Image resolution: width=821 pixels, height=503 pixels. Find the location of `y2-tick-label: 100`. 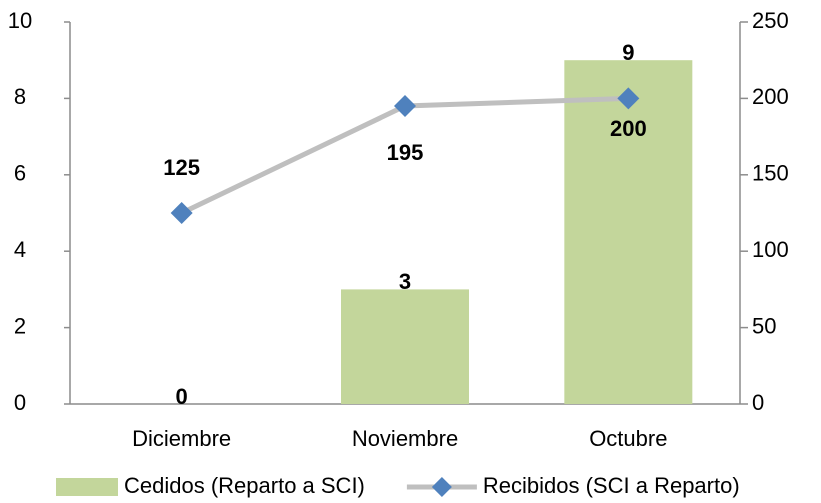

y2-tick-label: 100 is located at coordinates (770, 249).